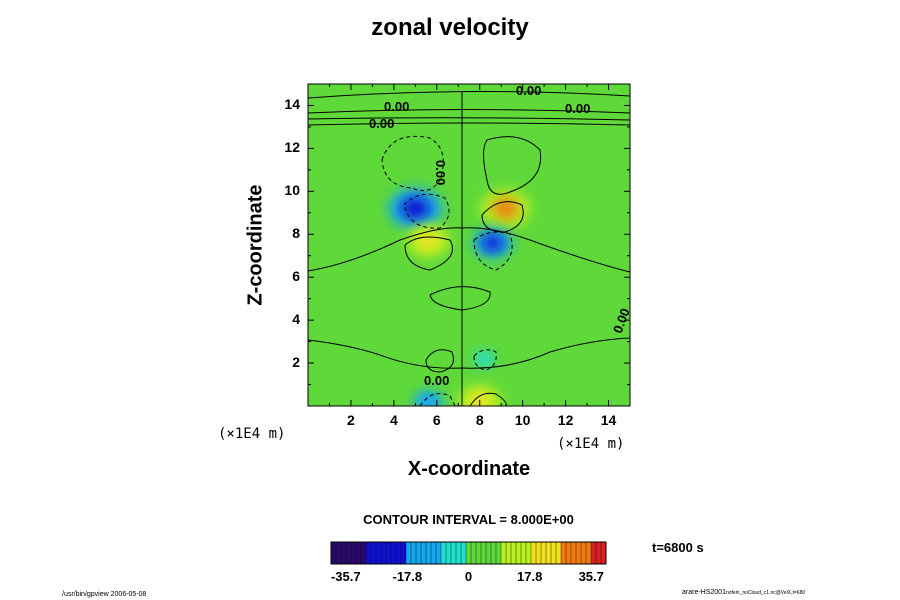  Describe the element at coordinates (292, 104) in the screenshot. I see `y-tick-label: 14` at that location.